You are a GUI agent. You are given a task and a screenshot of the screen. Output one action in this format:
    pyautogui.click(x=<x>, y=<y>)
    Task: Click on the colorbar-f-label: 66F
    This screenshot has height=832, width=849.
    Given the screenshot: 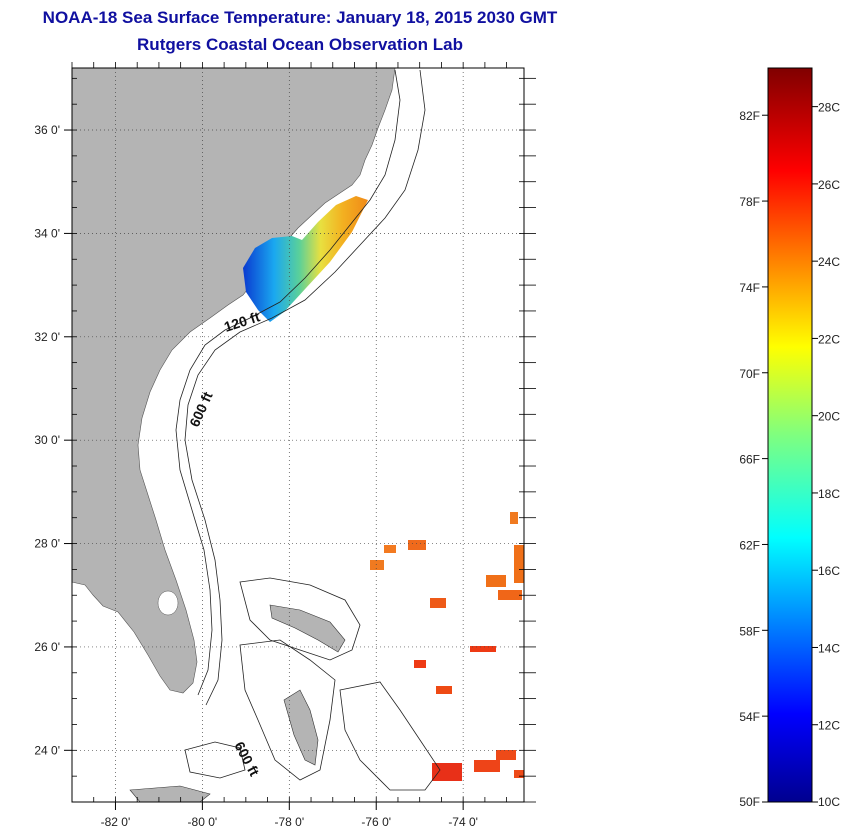 What is the action you would take?
    pyautogui.click(x=749, y=460)
    